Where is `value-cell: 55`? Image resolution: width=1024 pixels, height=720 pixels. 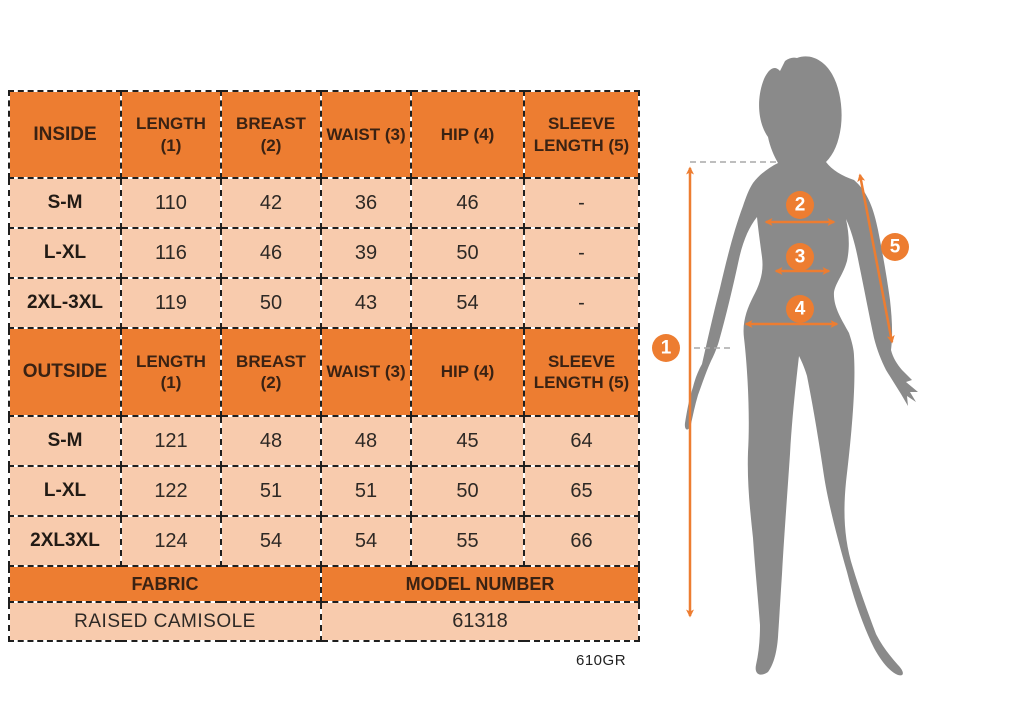
value-cell: 55 is located at coordinates (467, 541).